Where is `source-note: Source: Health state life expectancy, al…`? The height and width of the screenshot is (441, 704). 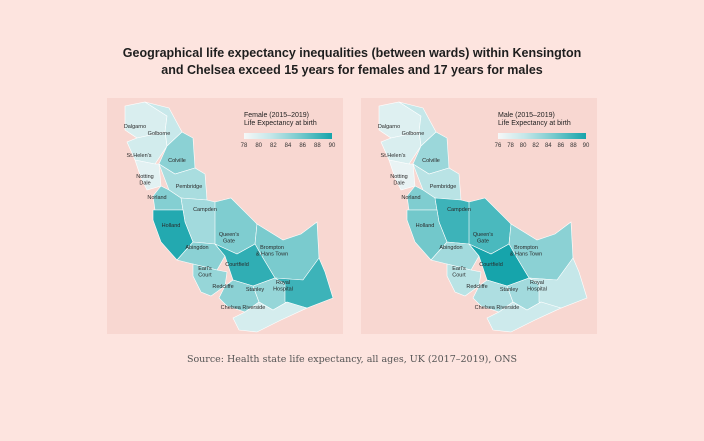
source-note: Source: Health state life expectancy, al… is located at coordinates (352, 359).